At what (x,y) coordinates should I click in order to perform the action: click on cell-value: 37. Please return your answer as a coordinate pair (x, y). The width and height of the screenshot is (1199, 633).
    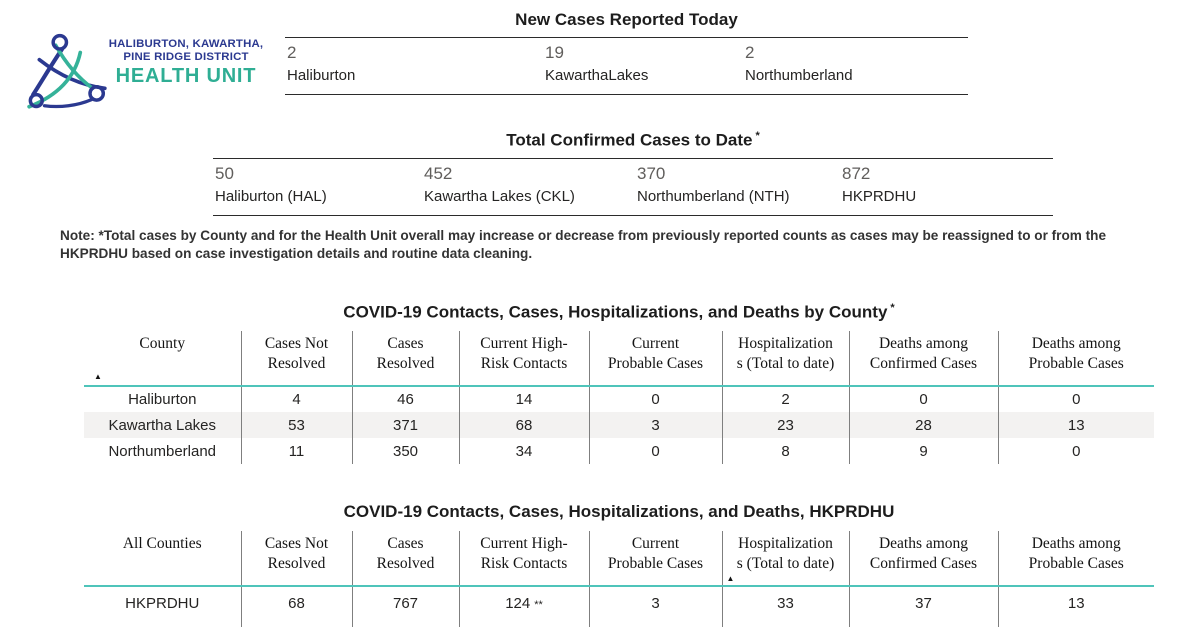
    Looking at the image, I should click on (923, 606).